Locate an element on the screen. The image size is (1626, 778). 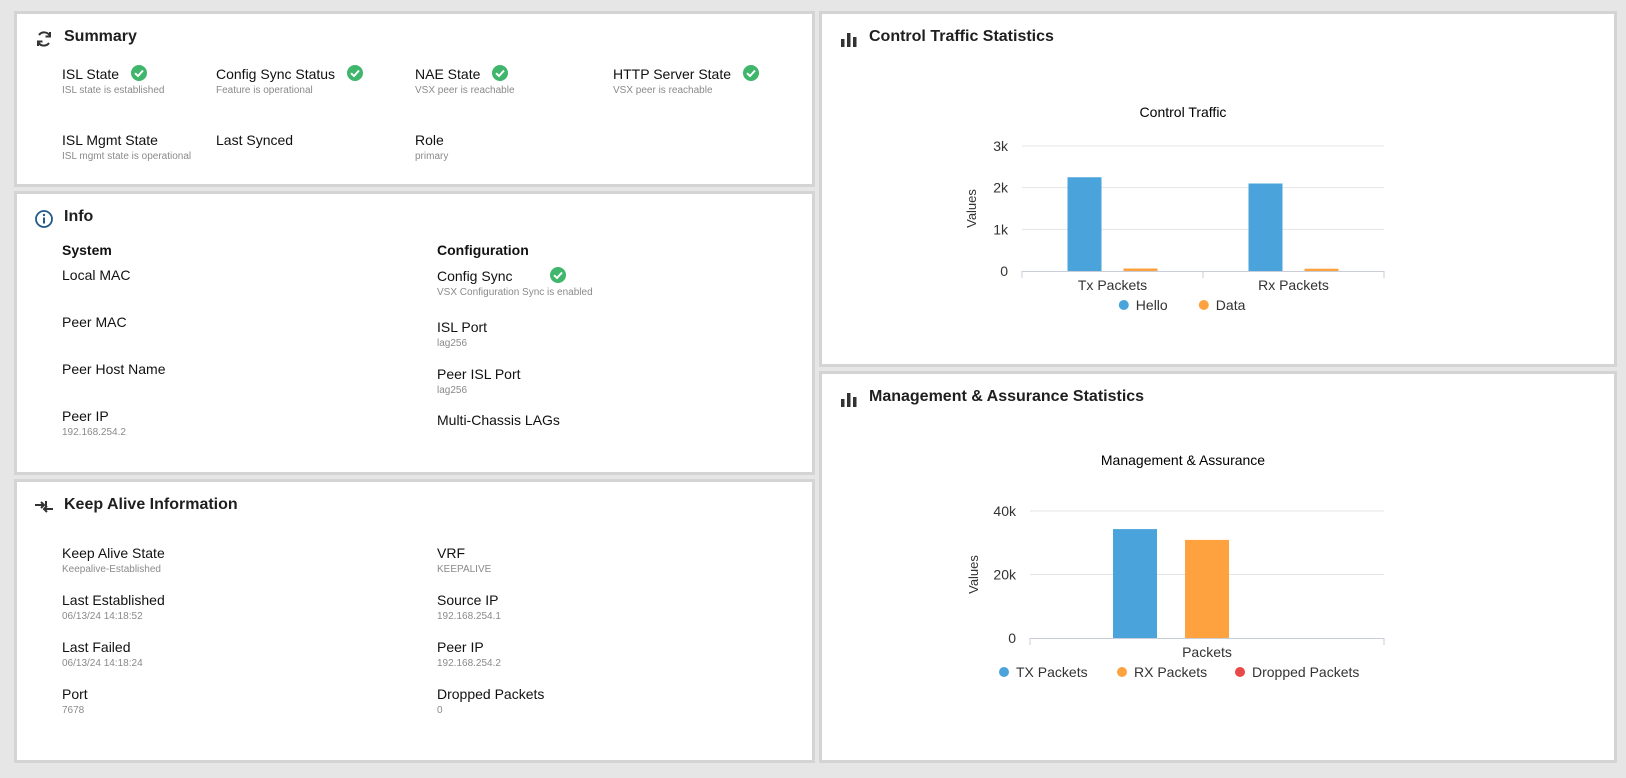
info-peer-ip: Peer IP 192.168.254.2 is located at coordinates (94, 423).